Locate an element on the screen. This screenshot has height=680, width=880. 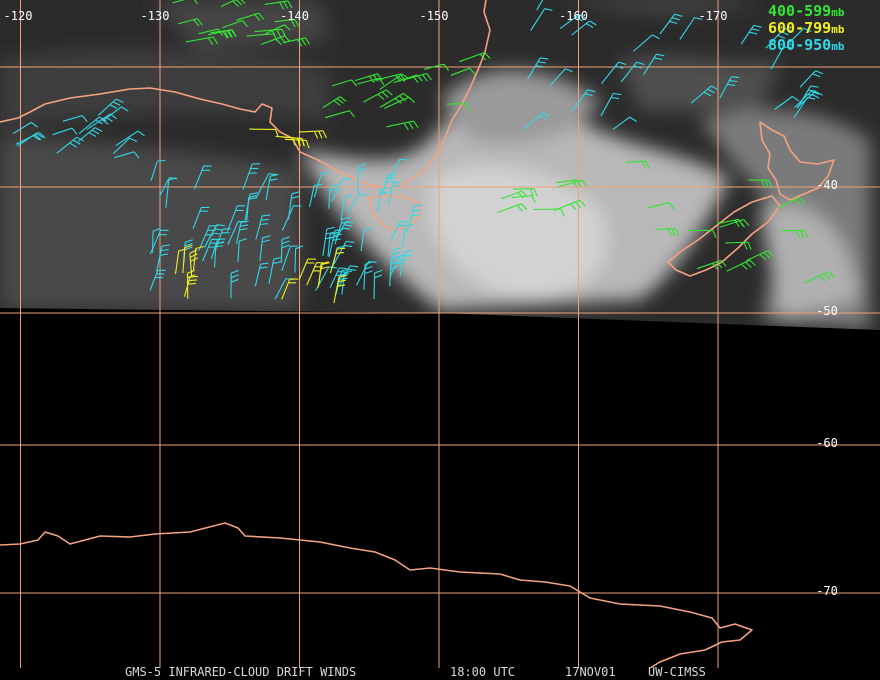
footer-time: 18:00 UTC is located at coordinates (482, 672).